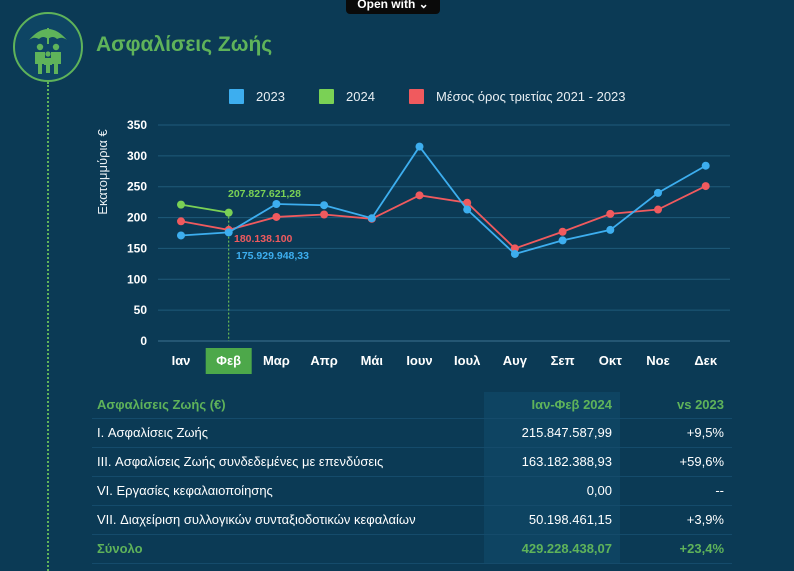 Image resolution: width=794 pixels, height=571 pixels. What do you see at coordinates (412, 491) in the screenshot?
I see `table-row: VI. Εργασίες κεφαλαιοποίησης 0,00 --` at bounding box center [412, 491].